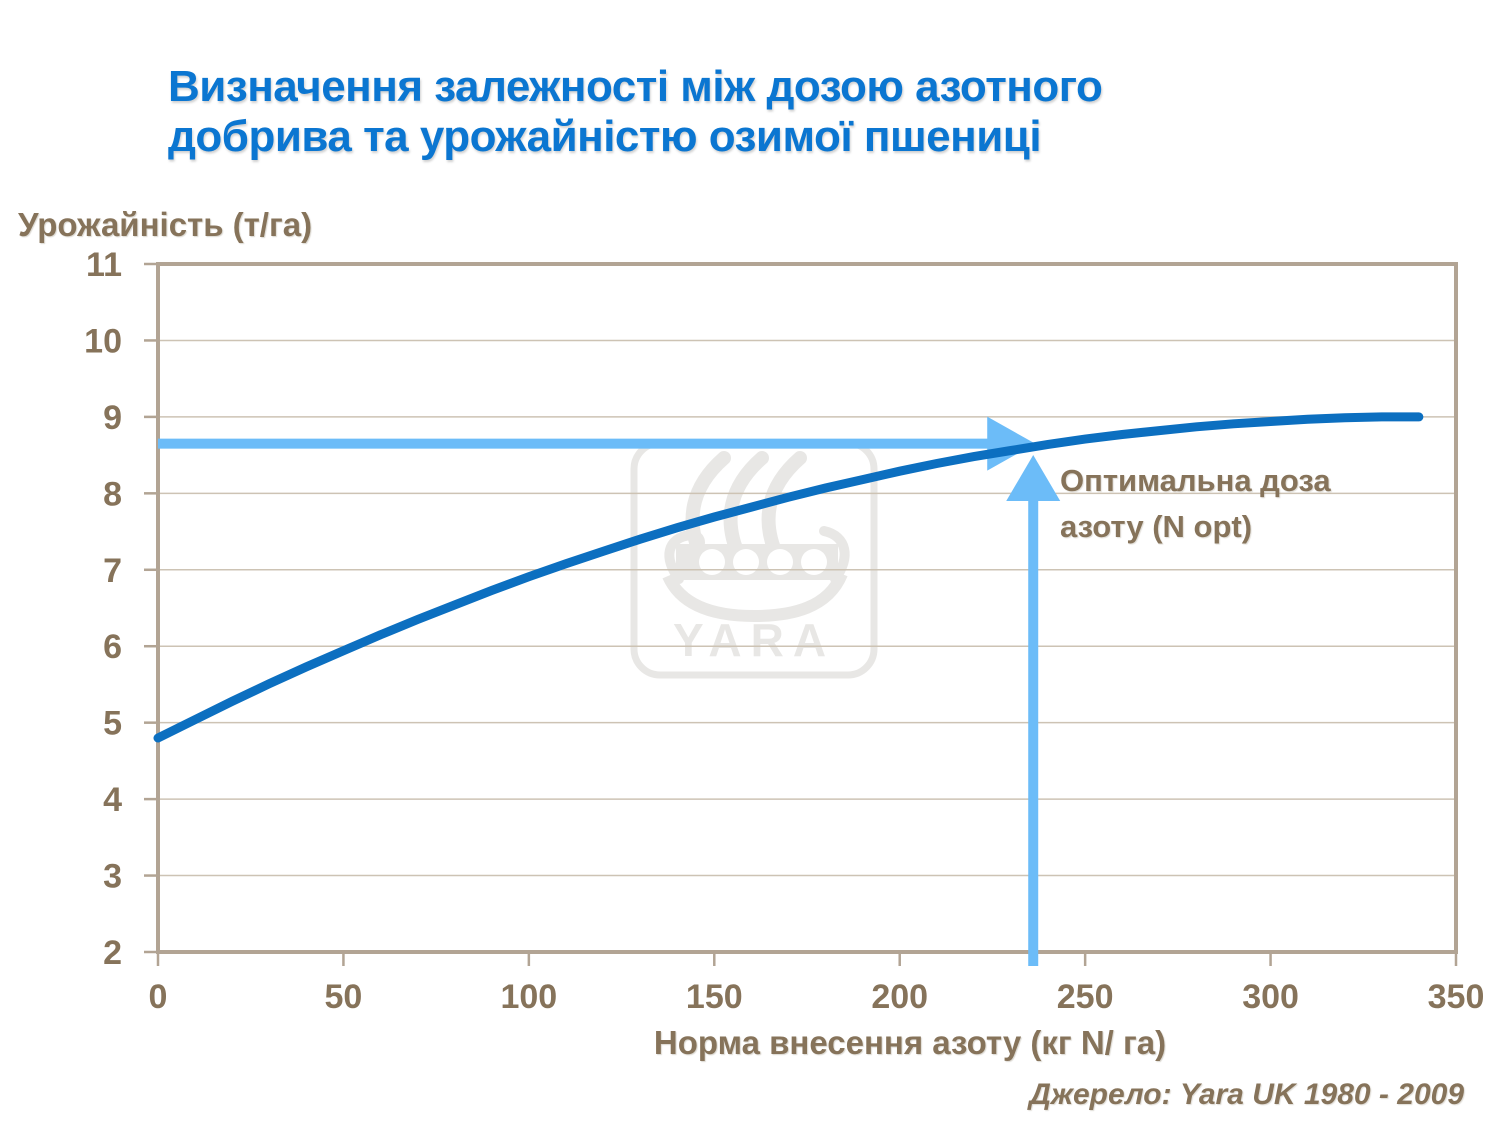 Image resolution: width=1500 pixels, height=1125 pixels. Describe the element at coordinates (158, 997) in the screenshot. I see `x-tick-label: 0` at that location.